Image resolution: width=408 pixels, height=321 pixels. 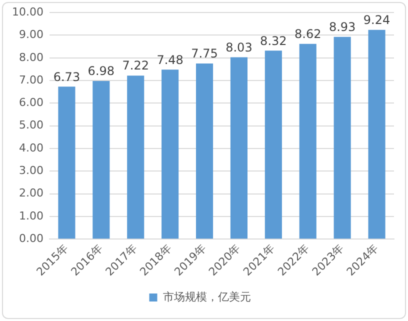 I want to click on y-tick-label: 5.00, so click(x=31, y=125).